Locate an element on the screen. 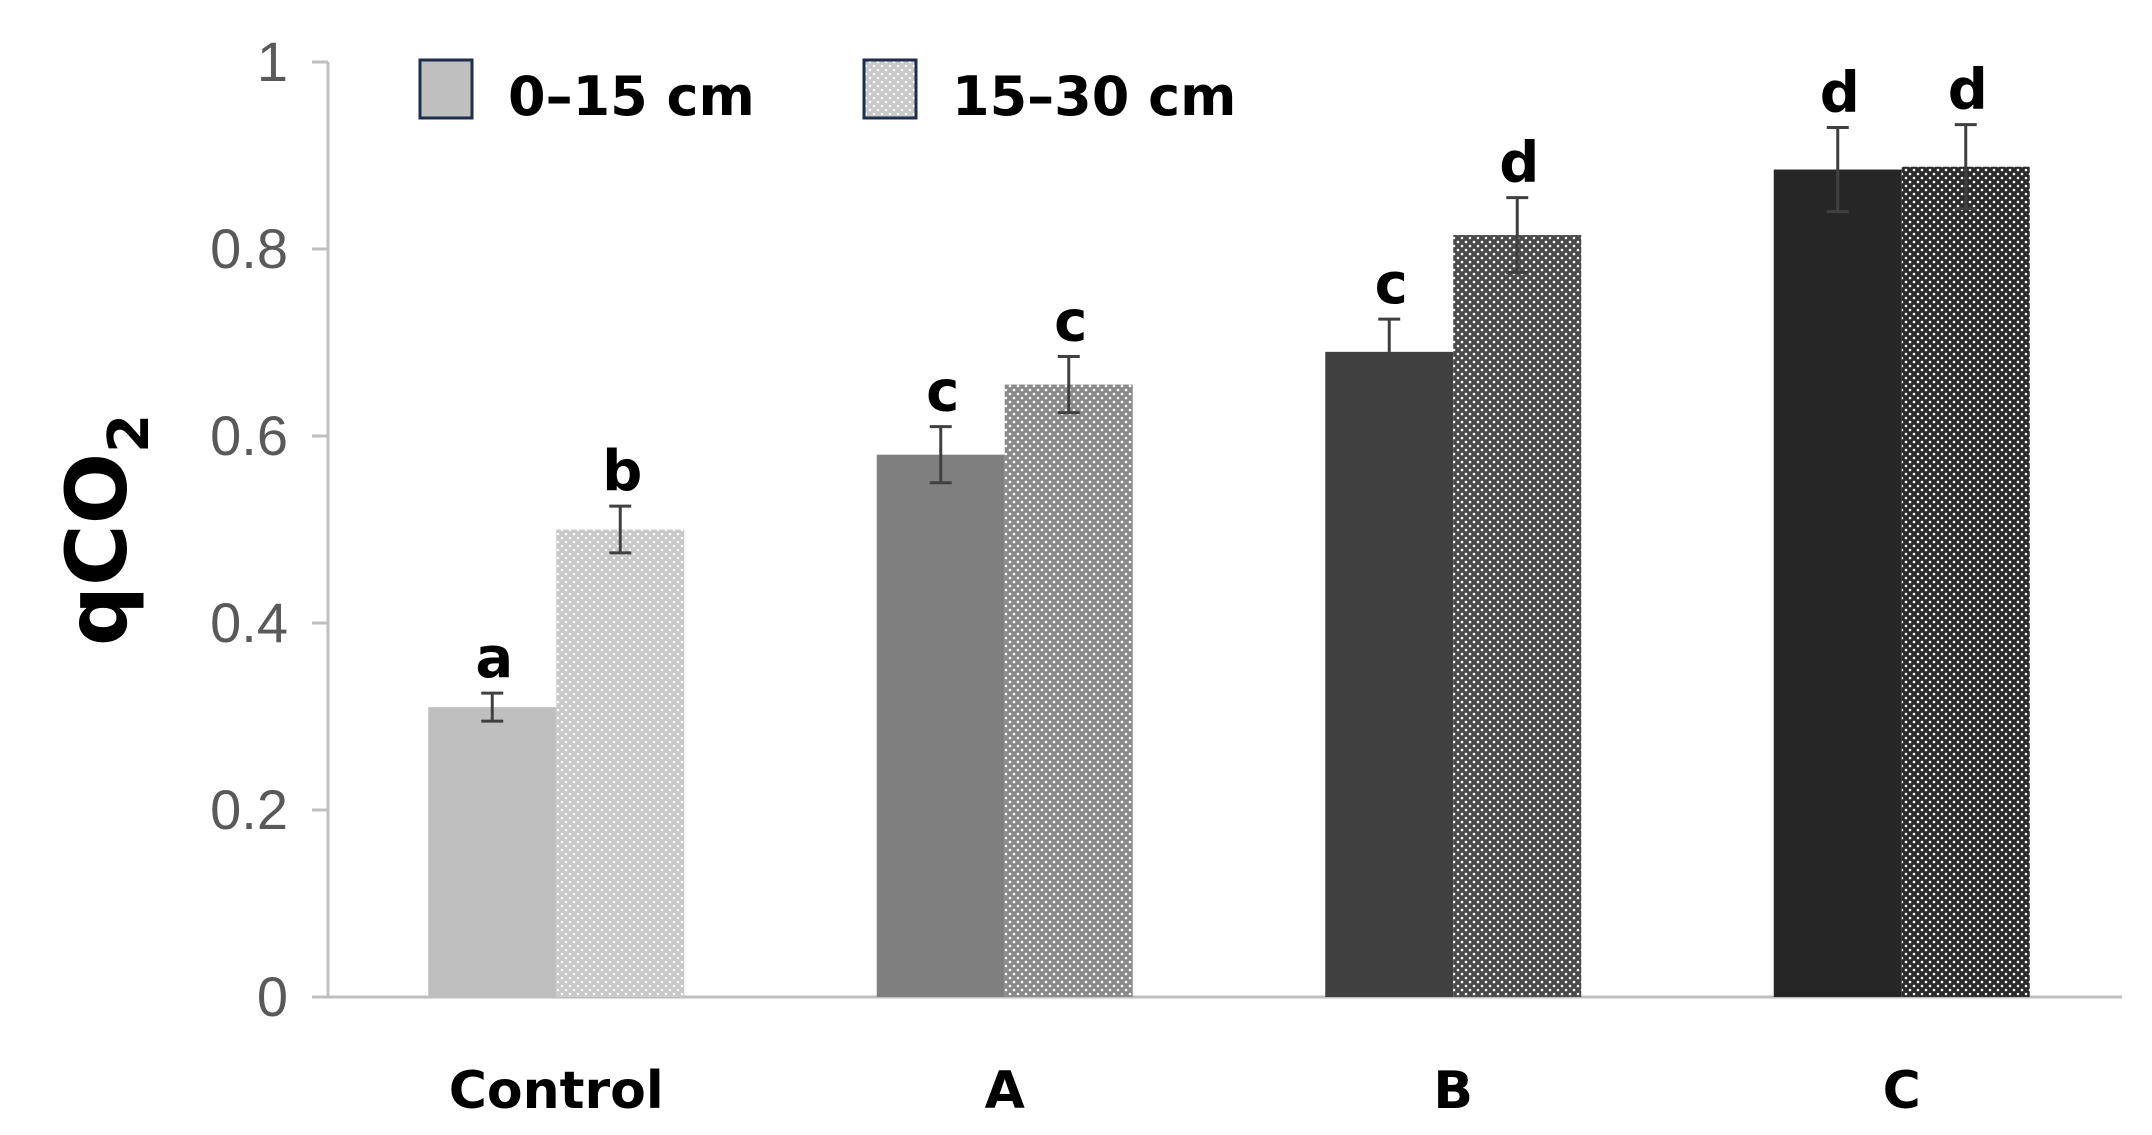  y-axis-label: qCO2 is located at coordinates (105, 530).